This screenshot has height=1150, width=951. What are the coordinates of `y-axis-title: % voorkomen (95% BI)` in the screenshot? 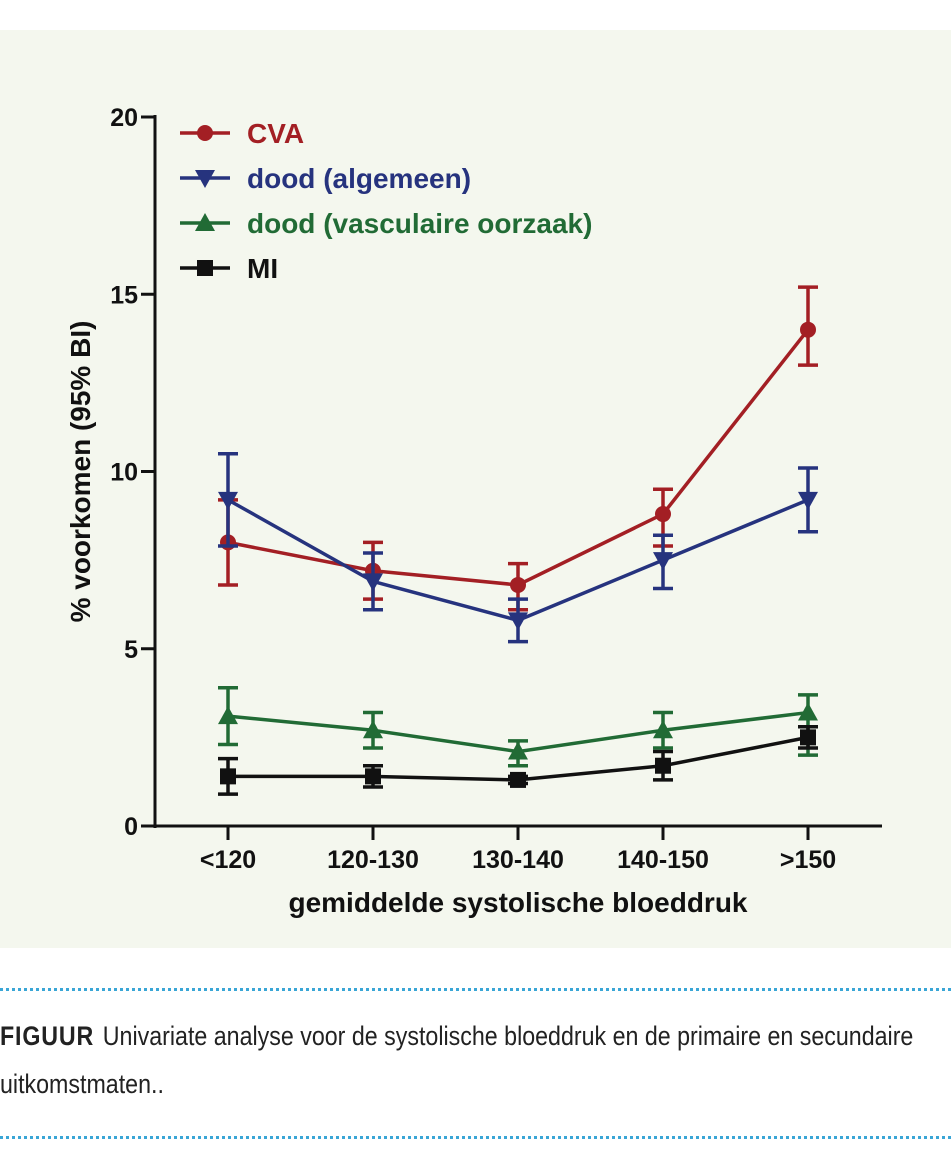 It's located at (80, 472).